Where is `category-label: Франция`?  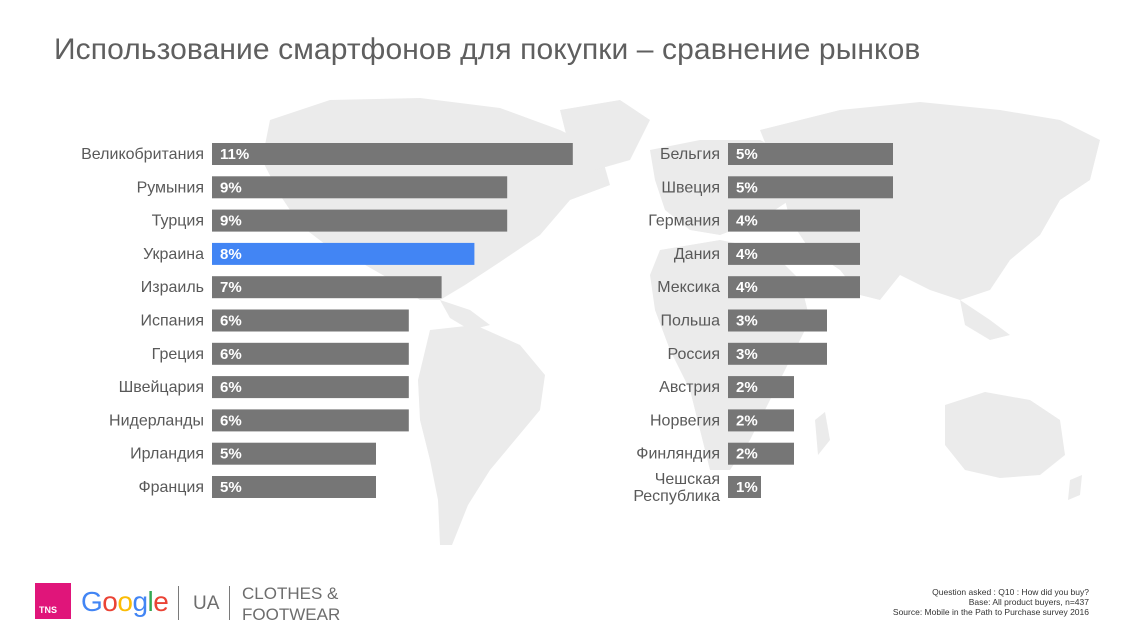 category-label: Франция is located at coordinates (171, 487).